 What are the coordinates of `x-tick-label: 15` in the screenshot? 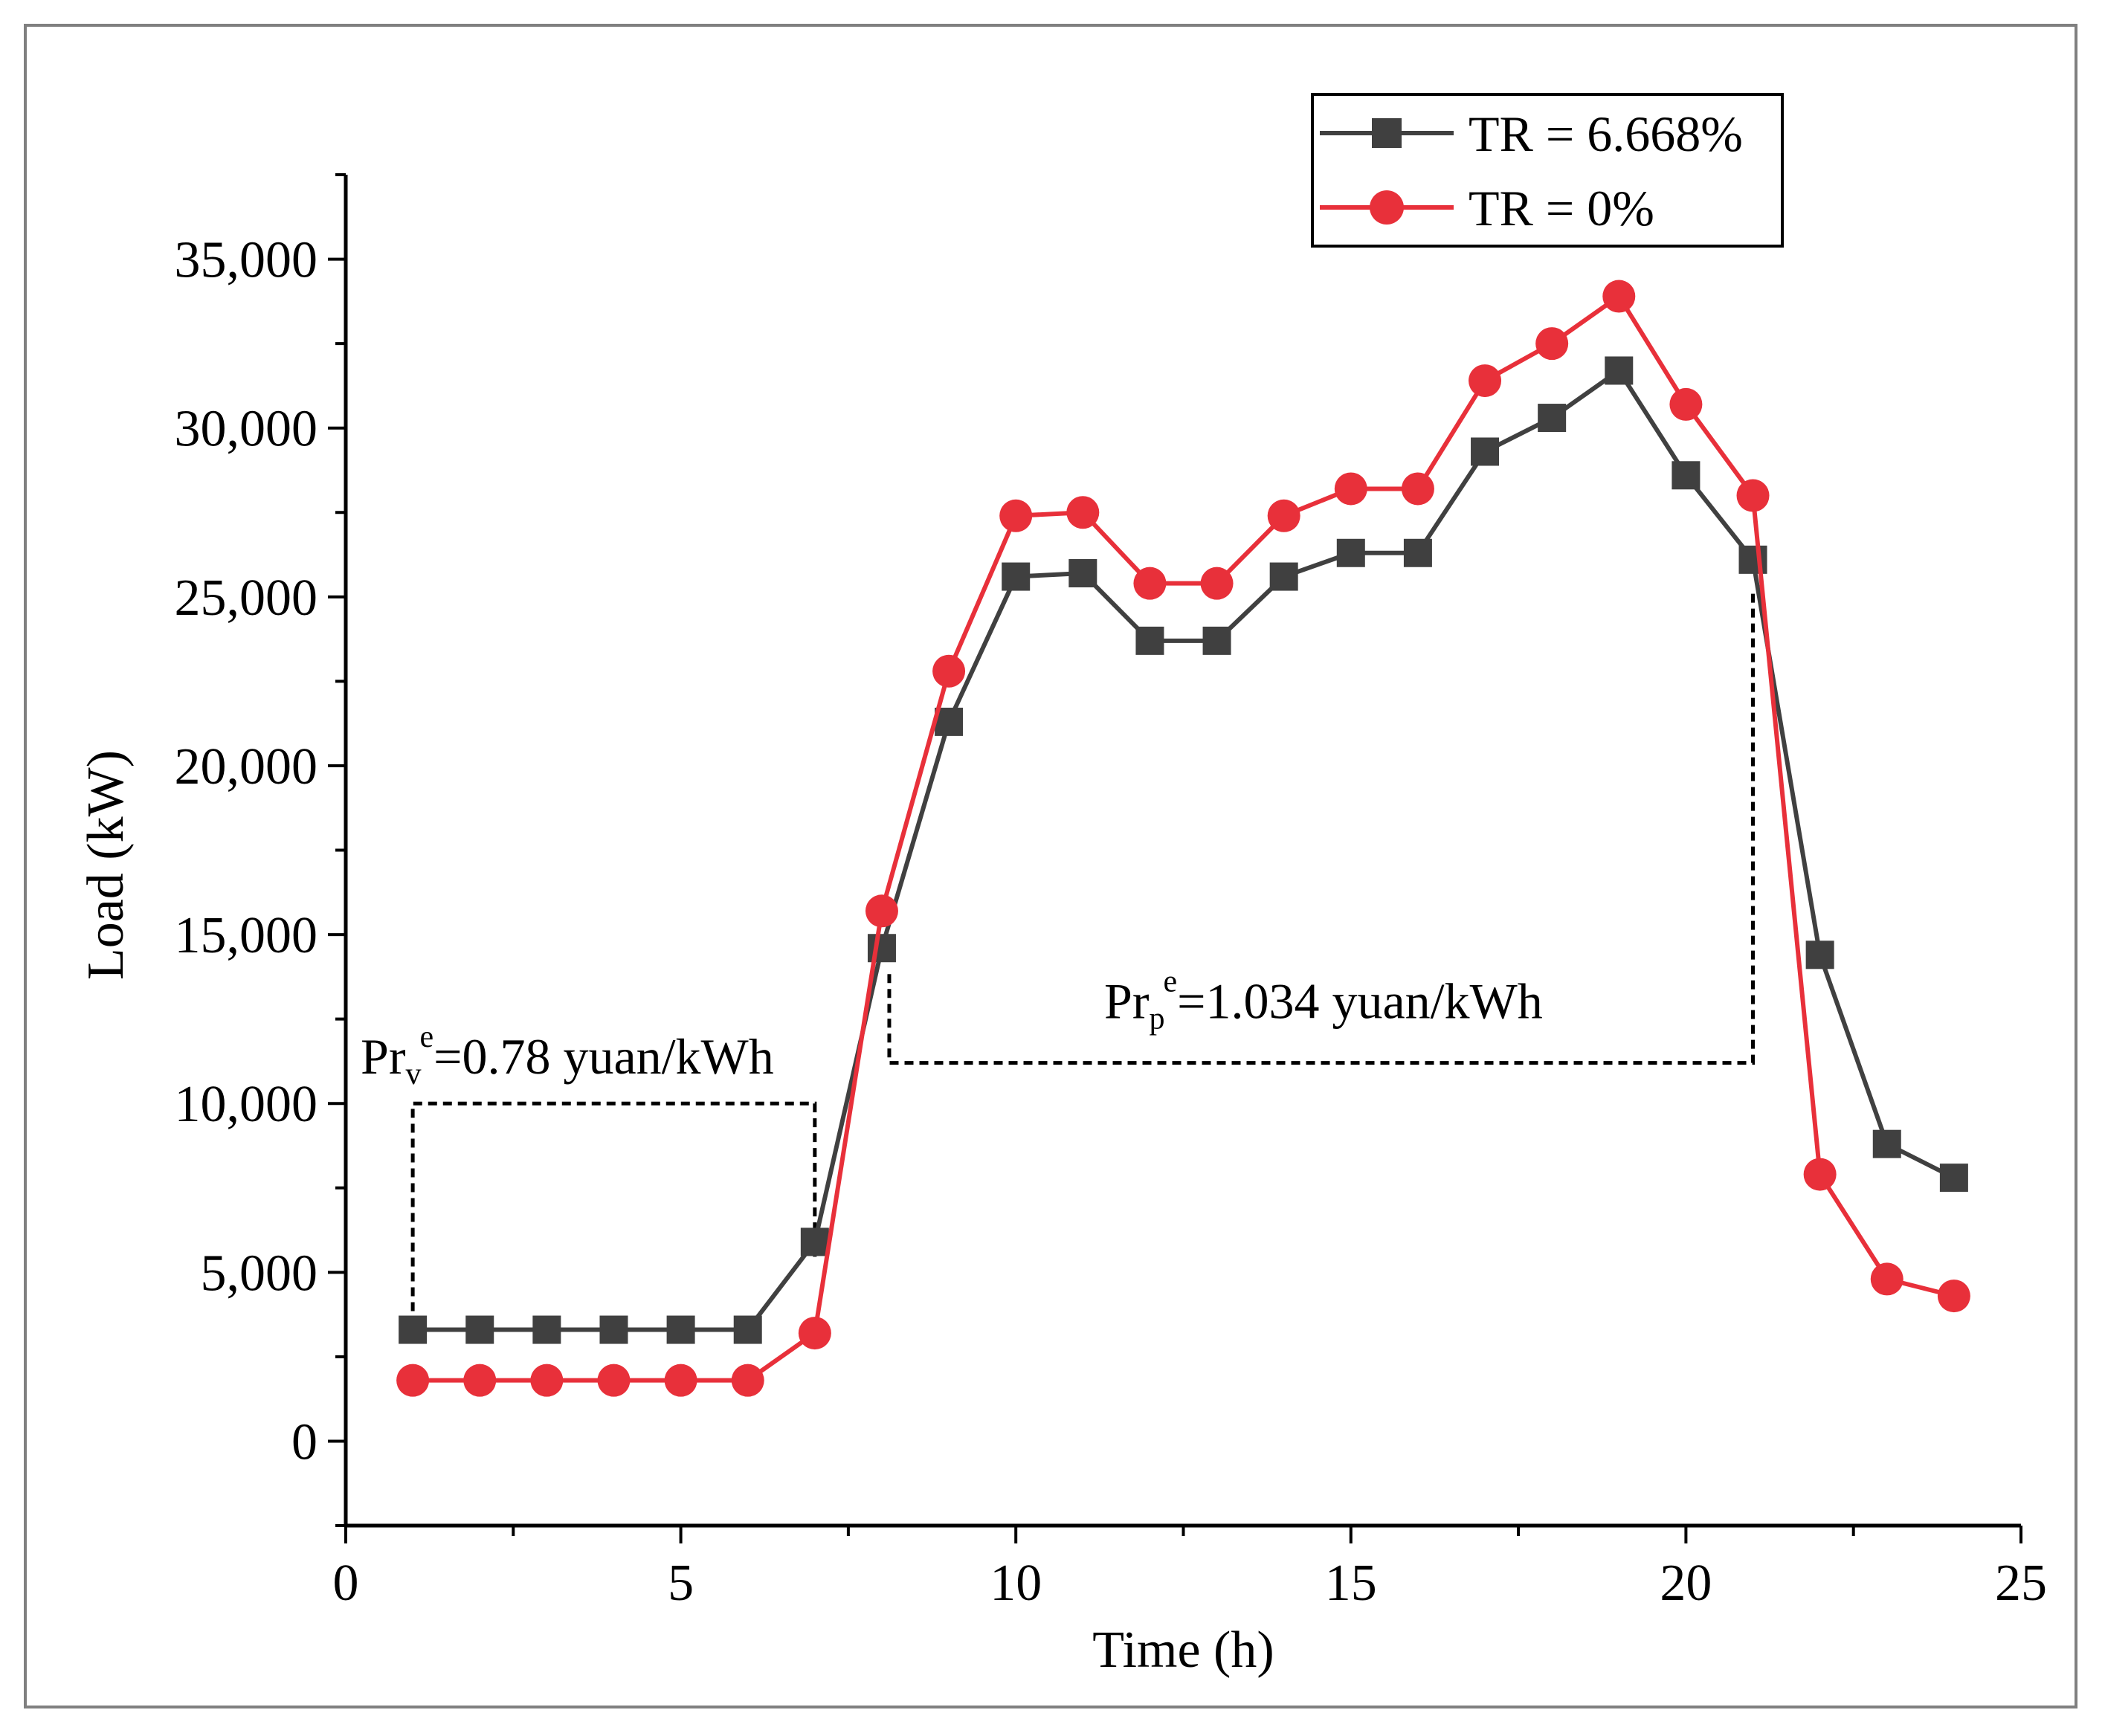 It's located at (1351, 1583).